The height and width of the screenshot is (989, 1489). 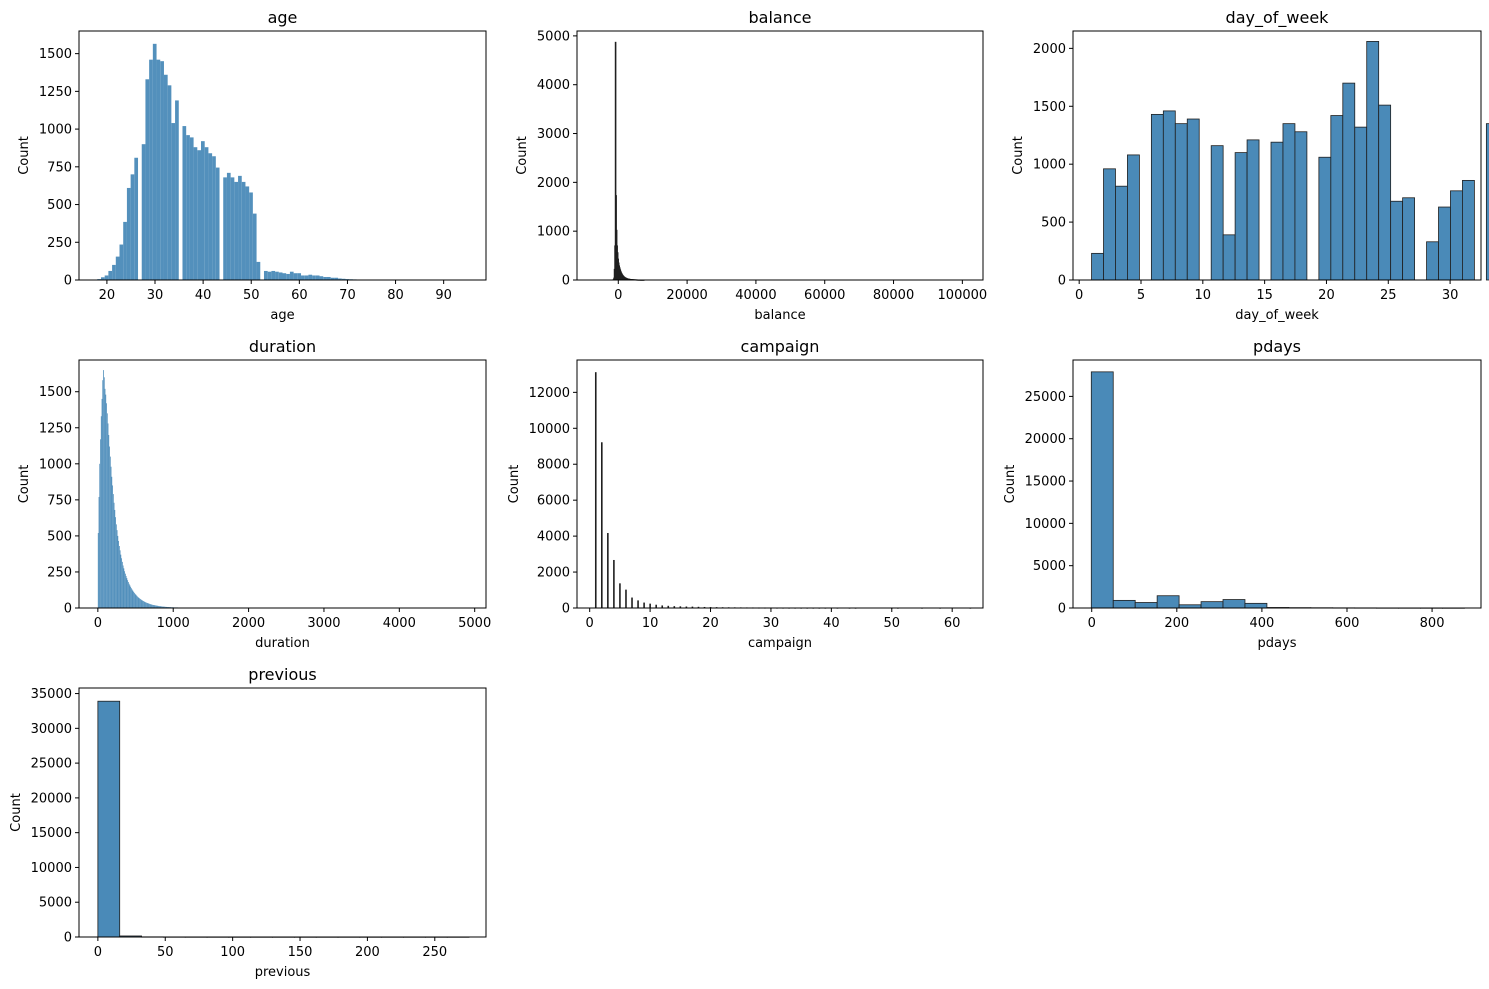 What do you see at coordinates (686, 295) in the screenshot?
I see `x-tick-label: 20000` at bounding box center [686, 295].